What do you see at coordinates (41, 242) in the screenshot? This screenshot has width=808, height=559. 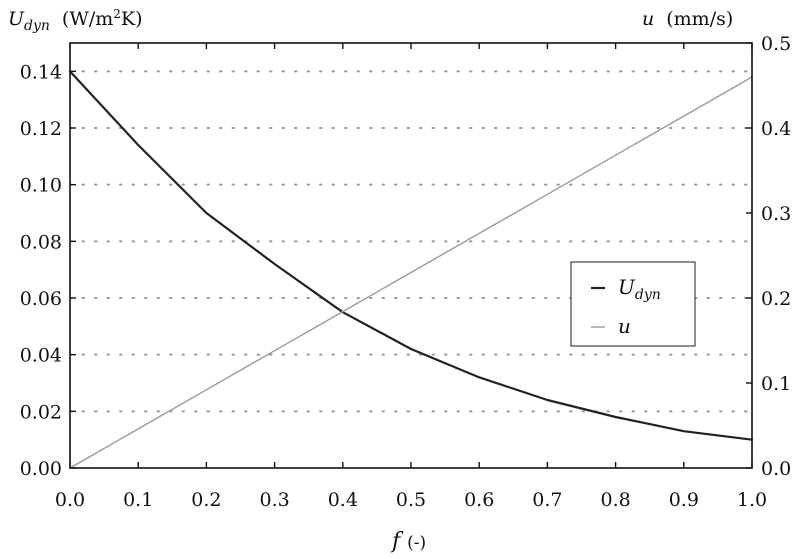 I see `tick-label-left-0.08: 0.08` at bounding box center [41, 242].